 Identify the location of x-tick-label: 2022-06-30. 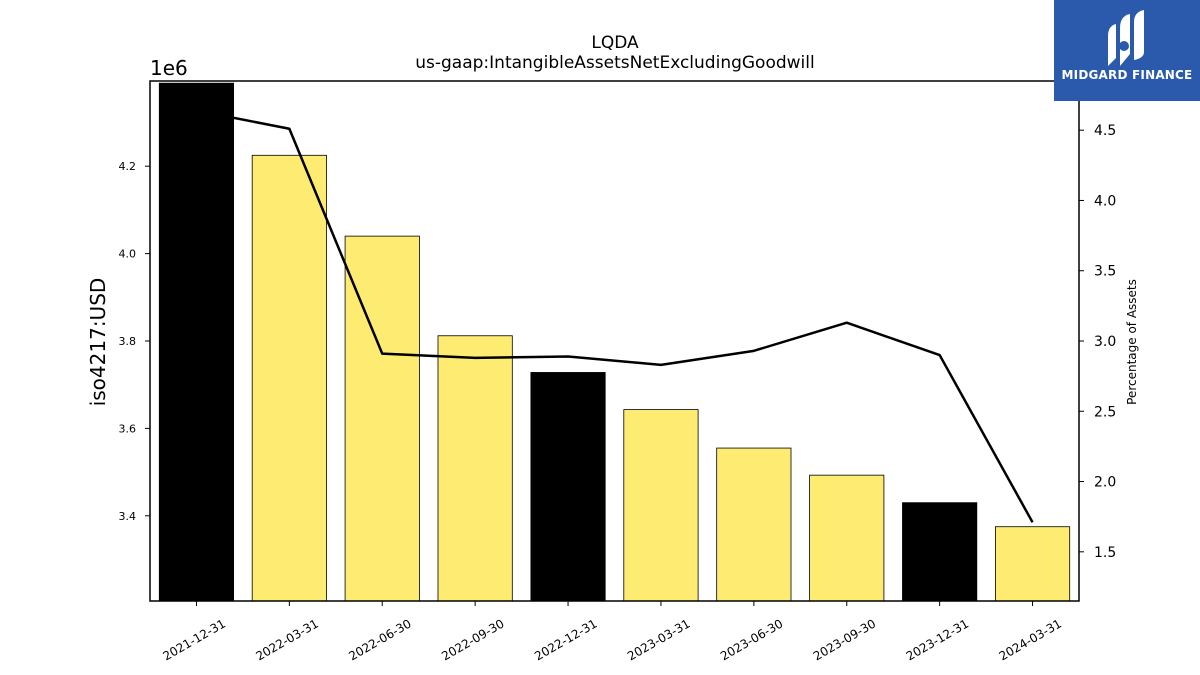
(379, 639).